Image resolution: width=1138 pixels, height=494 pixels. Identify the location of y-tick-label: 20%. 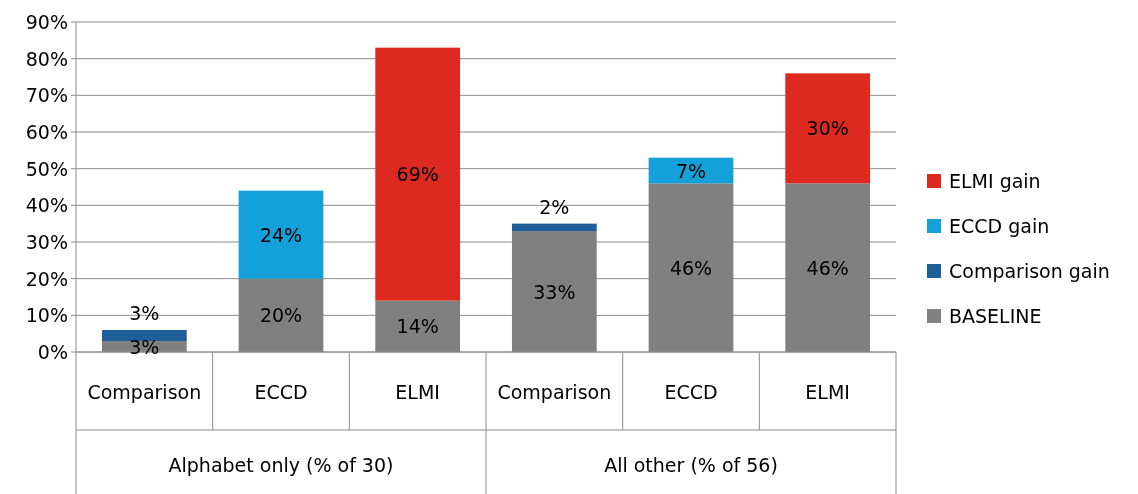
(46, 278).